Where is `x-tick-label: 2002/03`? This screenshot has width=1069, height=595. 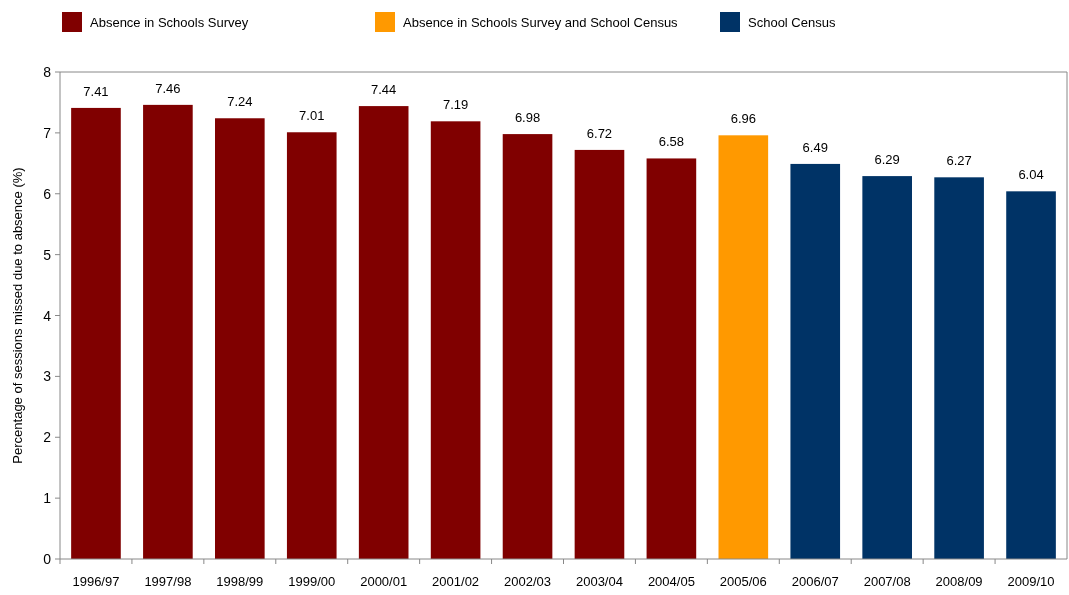
x-tick-label: 2002/03 is located at coordinates (528, 581).